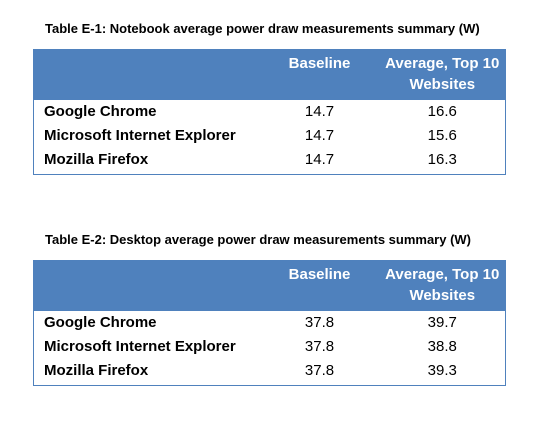  Describe the element at coordinates (270, 161) in the screenshot. I see `table-row: Mozilla Firefox 14.7 16.3` at that location.